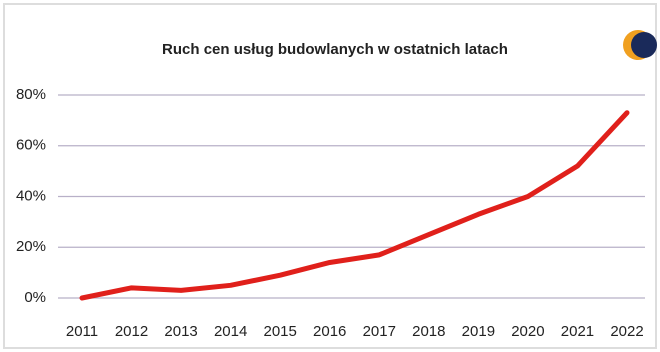 This screenshot has width=660, height=352. What do you see at coordinates (640, 45) in the screenshot?
I see `logo` at bounding box center [640, 45].